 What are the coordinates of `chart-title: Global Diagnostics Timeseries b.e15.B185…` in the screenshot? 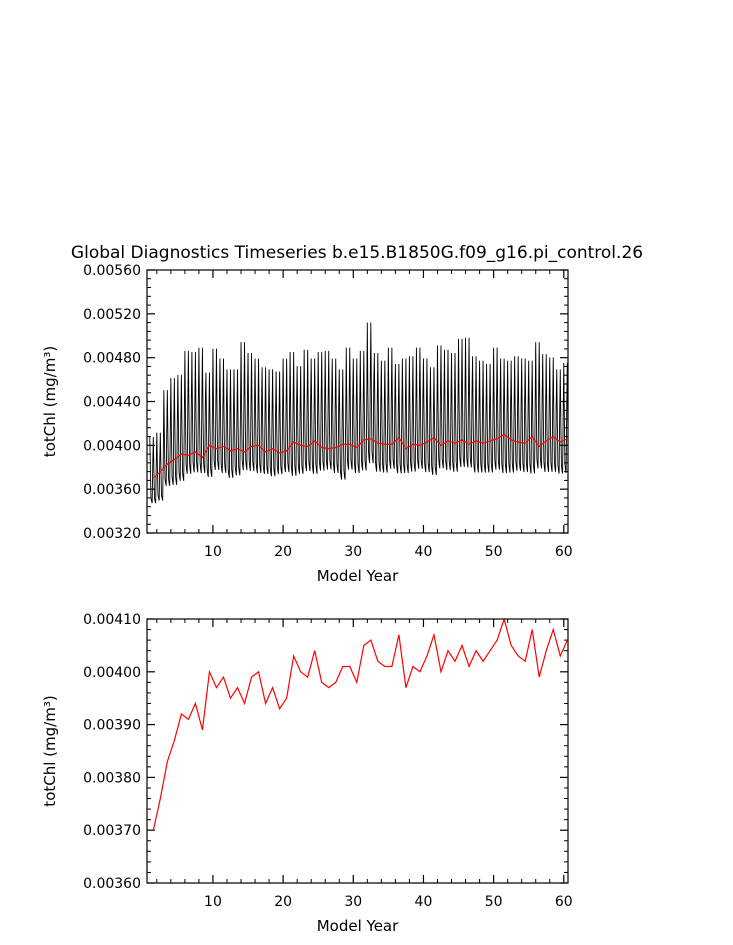 It's located at (357, 253).